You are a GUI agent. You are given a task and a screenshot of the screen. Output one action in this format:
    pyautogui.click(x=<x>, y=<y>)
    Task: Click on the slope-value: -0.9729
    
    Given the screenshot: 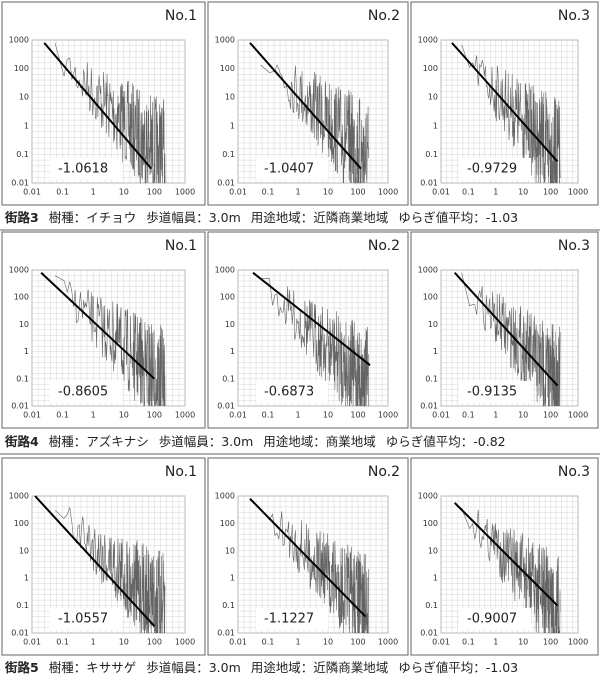 What is the action you would take?
    pyautogui.click(x=492, y=169)
    